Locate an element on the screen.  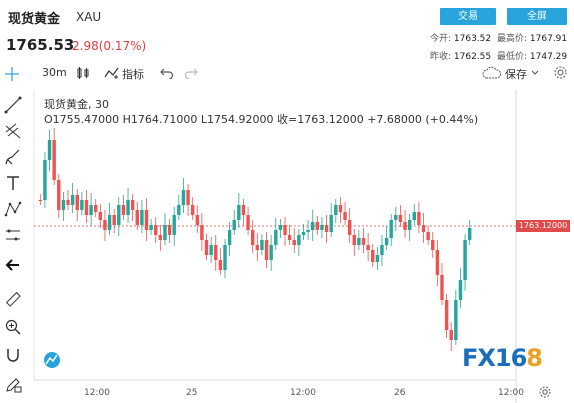
stat-prev-close: 昨收: 1762.55 is located at coordinates (461, 57).